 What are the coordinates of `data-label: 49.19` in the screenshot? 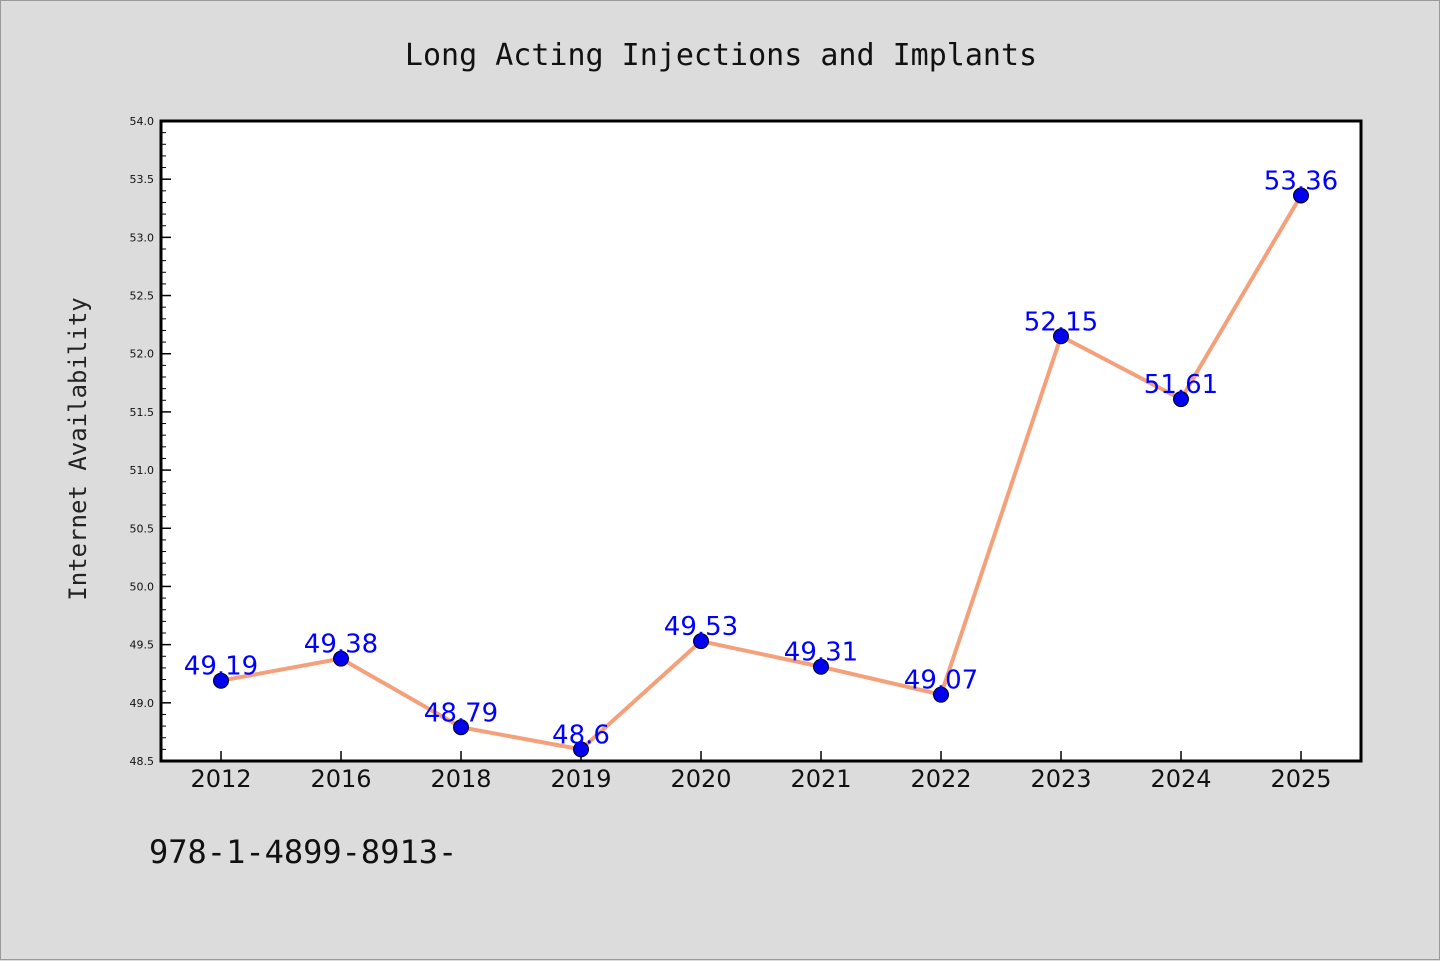 It's located at (221, 667).